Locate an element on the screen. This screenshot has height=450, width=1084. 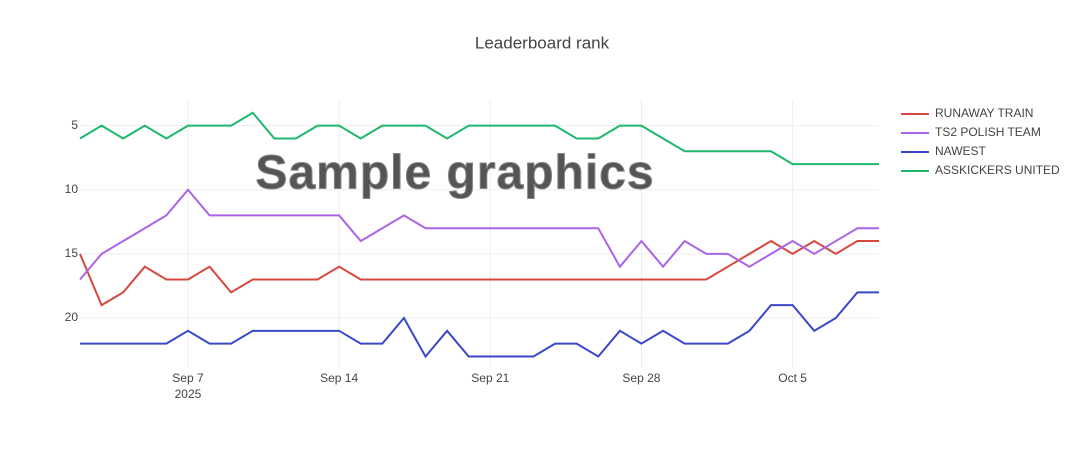
legend-label: ASSKICKERS UNITED is located at coordinates (997, 170).